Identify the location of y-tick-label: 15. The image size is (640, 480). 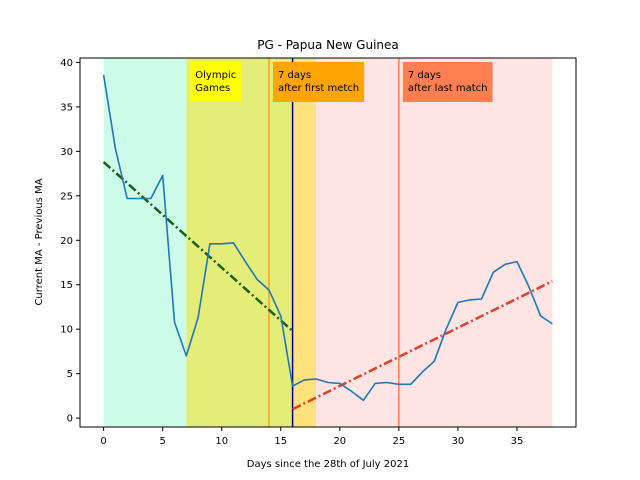
(66, 285).